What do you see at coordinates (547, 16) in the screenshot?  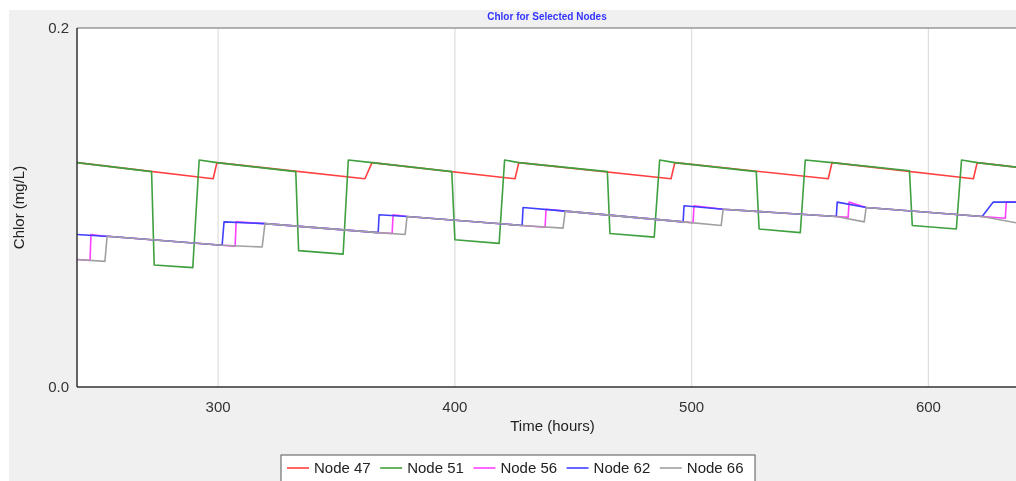 I see `chart-title: Chlor for Selected Nodes` at bounding box center [547, 16].